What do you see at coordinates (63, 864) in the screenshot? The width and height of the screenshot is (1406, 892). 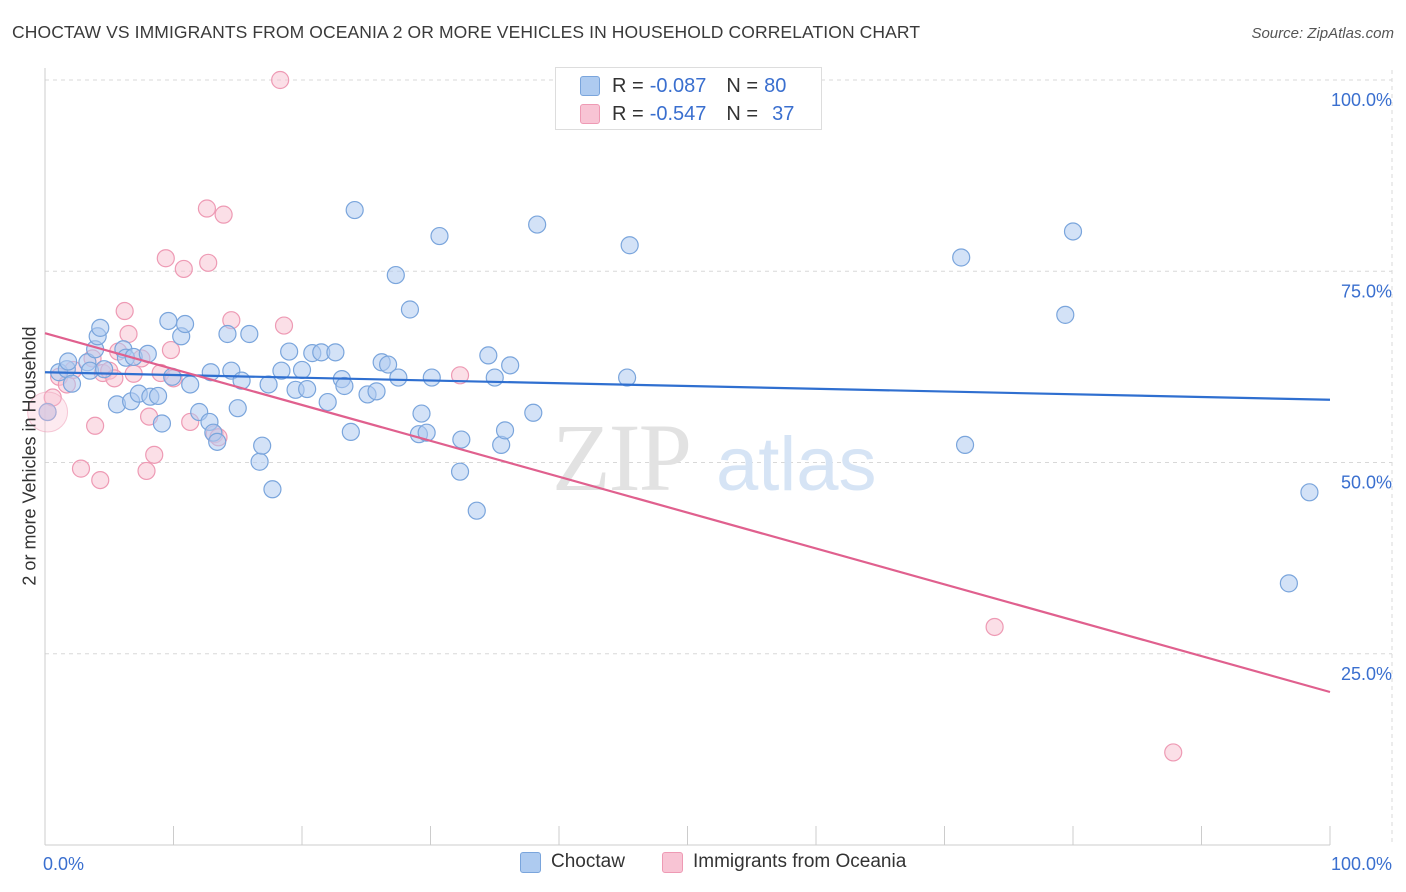 I see `x-tick-label: 0.0%` at bounding box center [63, 864].